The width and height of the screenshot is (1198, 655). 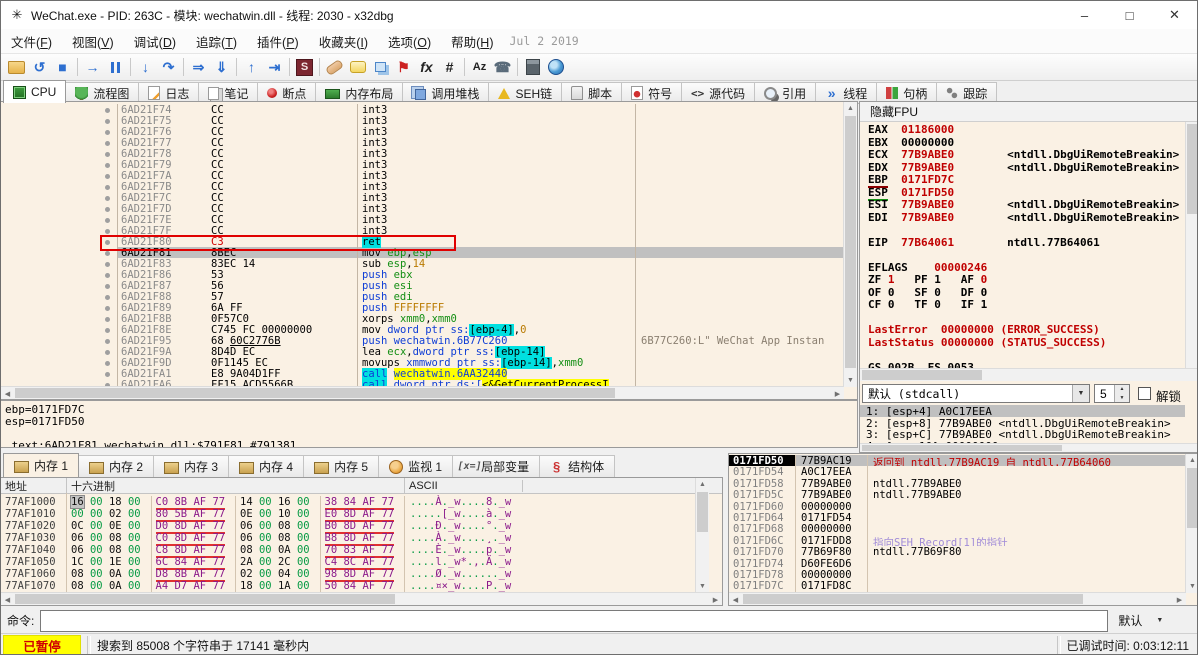 What do you see at coordinates (715, 600) in the screenshot?
I see `scroll-right-arrow: ▶` at bounding box center [715, 600].